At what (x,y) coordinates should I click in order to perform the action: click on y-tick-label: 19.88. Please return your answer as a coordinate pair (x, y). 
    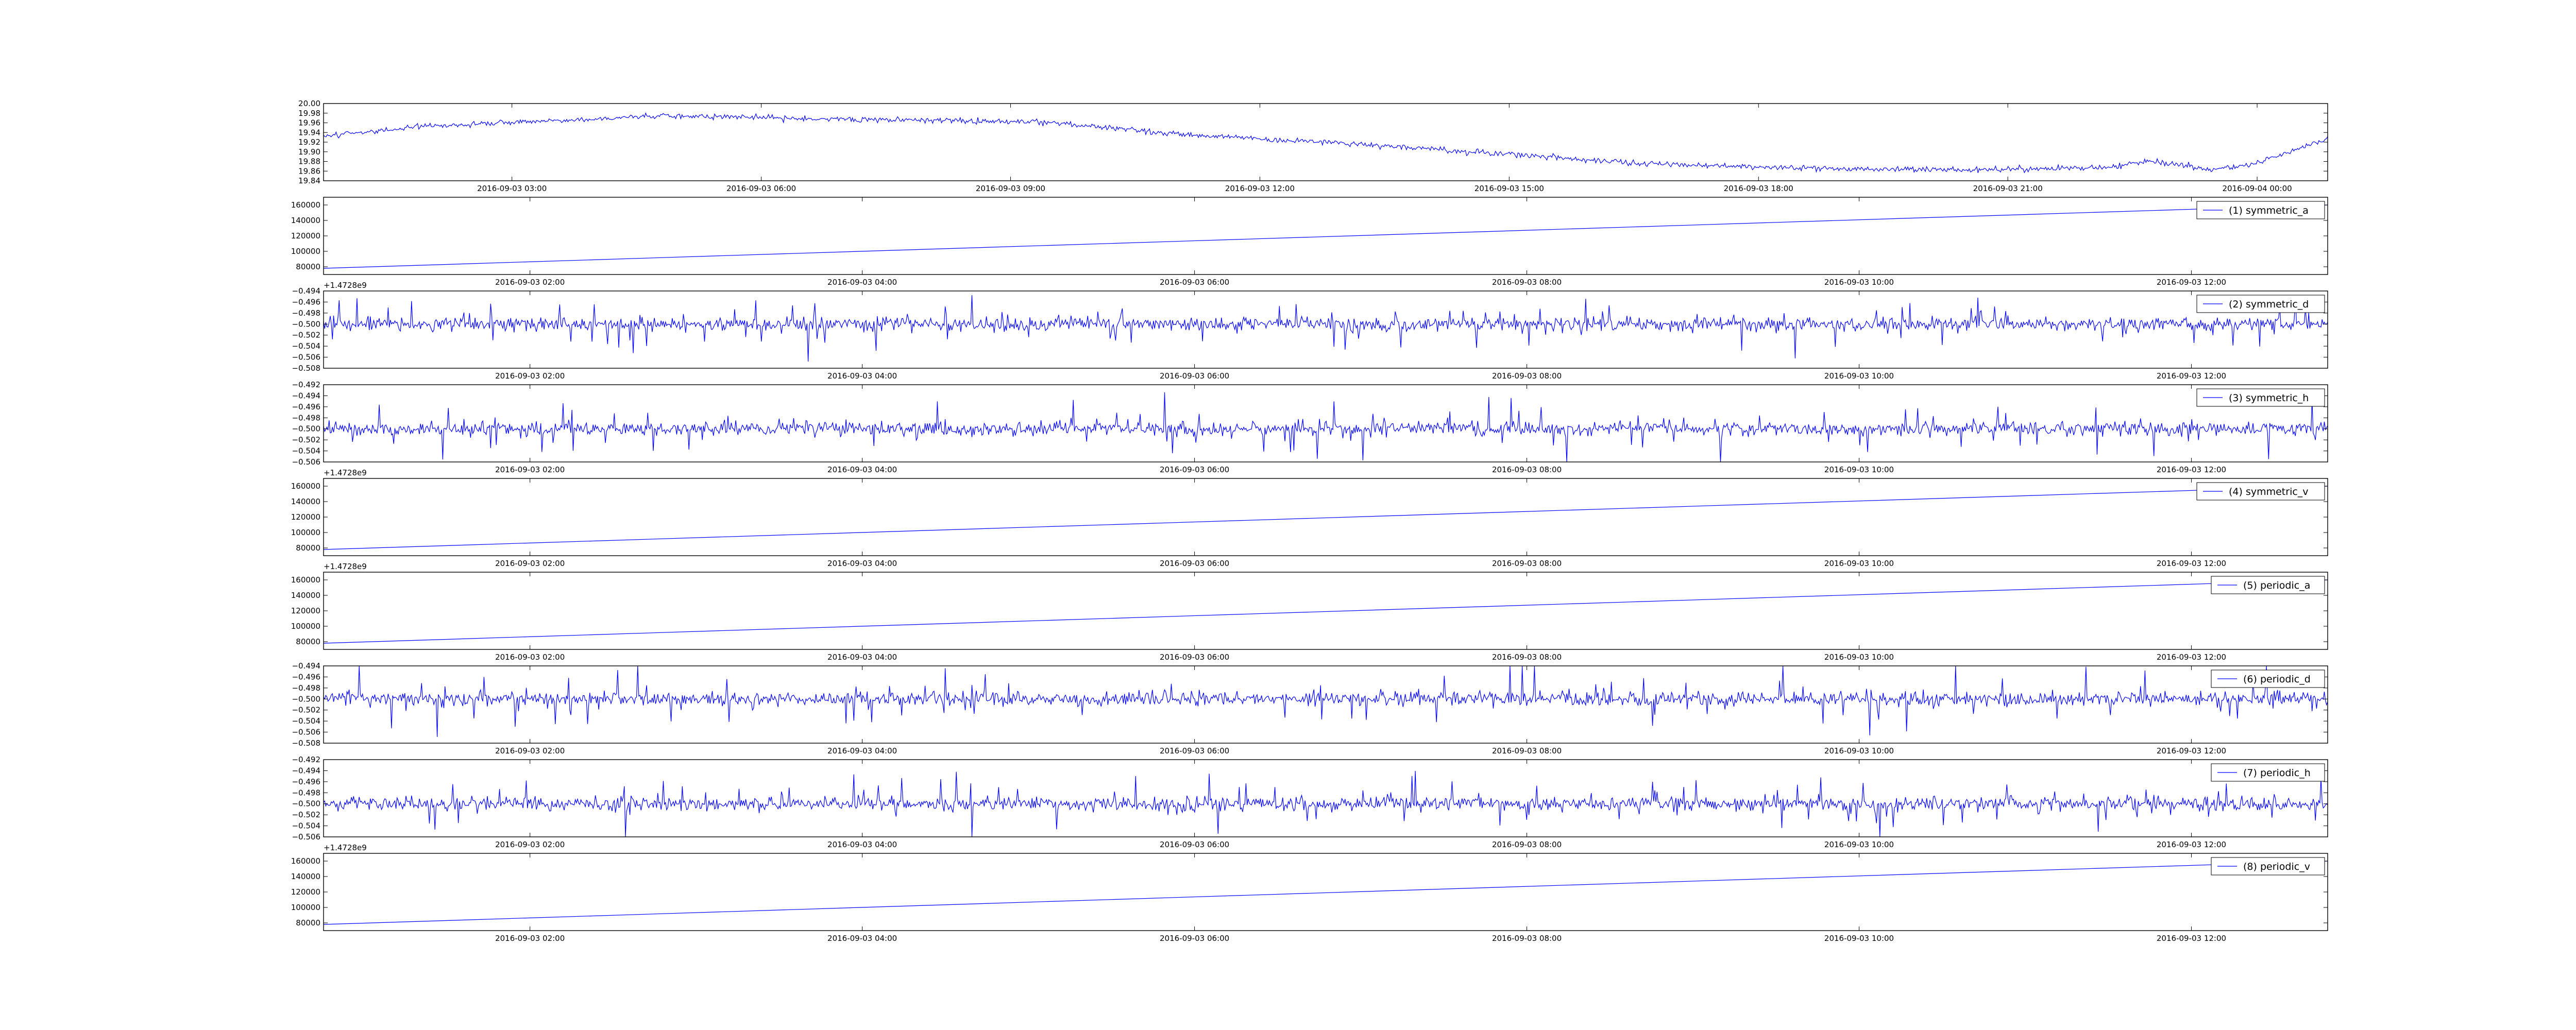
    Looking at the image, I should click on (309, 162).